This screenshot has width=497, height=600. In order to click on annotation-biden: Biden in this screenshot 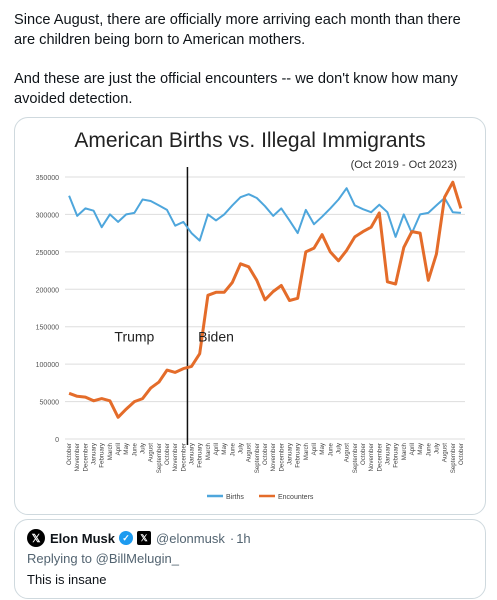, I will do `click(216, 337)`.